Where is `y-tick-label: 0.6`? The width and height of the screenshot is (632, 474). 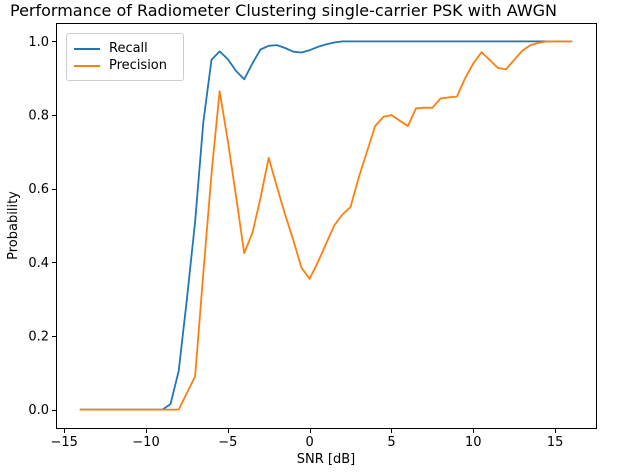 y-tick-label: 0.6 is located at coordinates (38, 189).